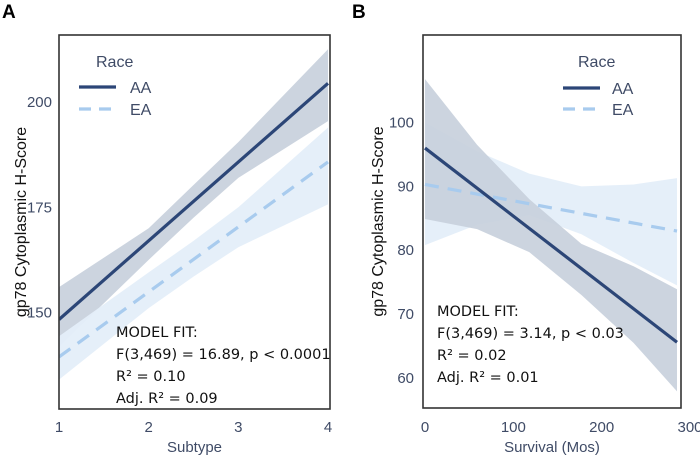 The width and height of the screenshot is (700, 455). What do you see at coordinates (9, 12) in the screenshot?
I see `panel-label: A` at bounding box center [9, 12].